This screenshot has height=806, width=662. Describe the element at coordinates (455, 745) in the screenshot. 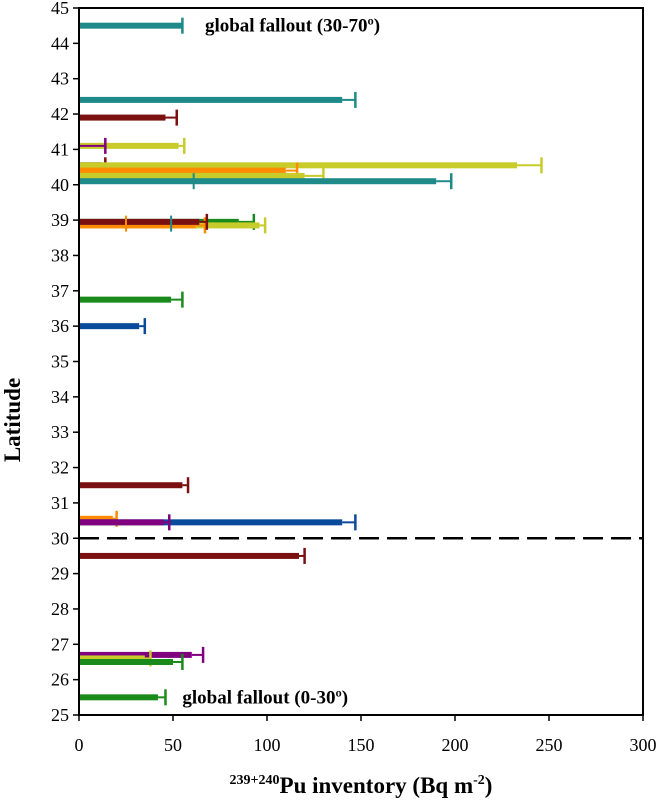

I see `x-tick-label: 200` at that location.